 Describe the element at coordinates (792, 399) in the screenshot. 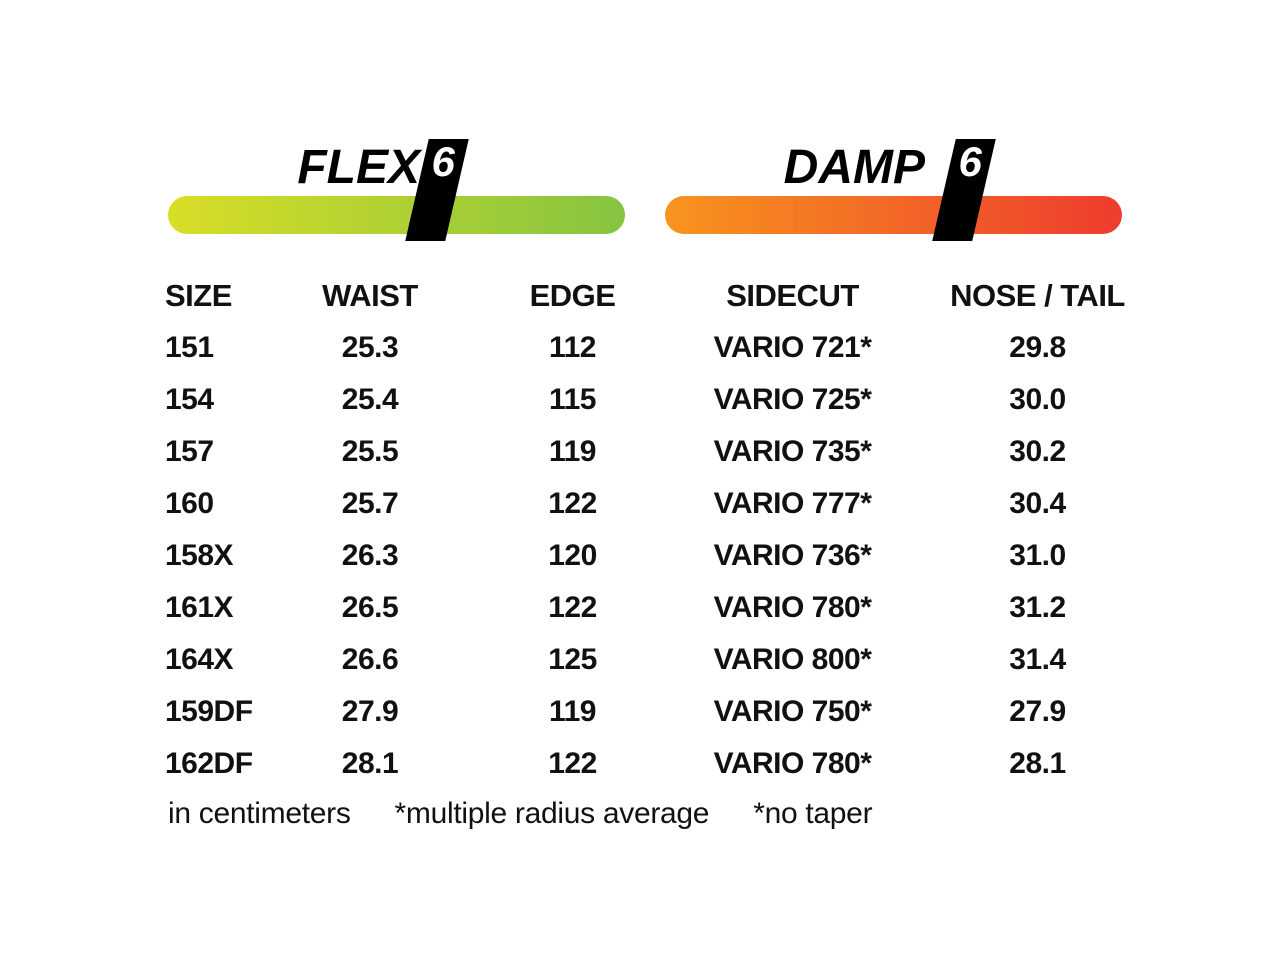

I see `cell-sidecut: VARIO 725*` at that location.